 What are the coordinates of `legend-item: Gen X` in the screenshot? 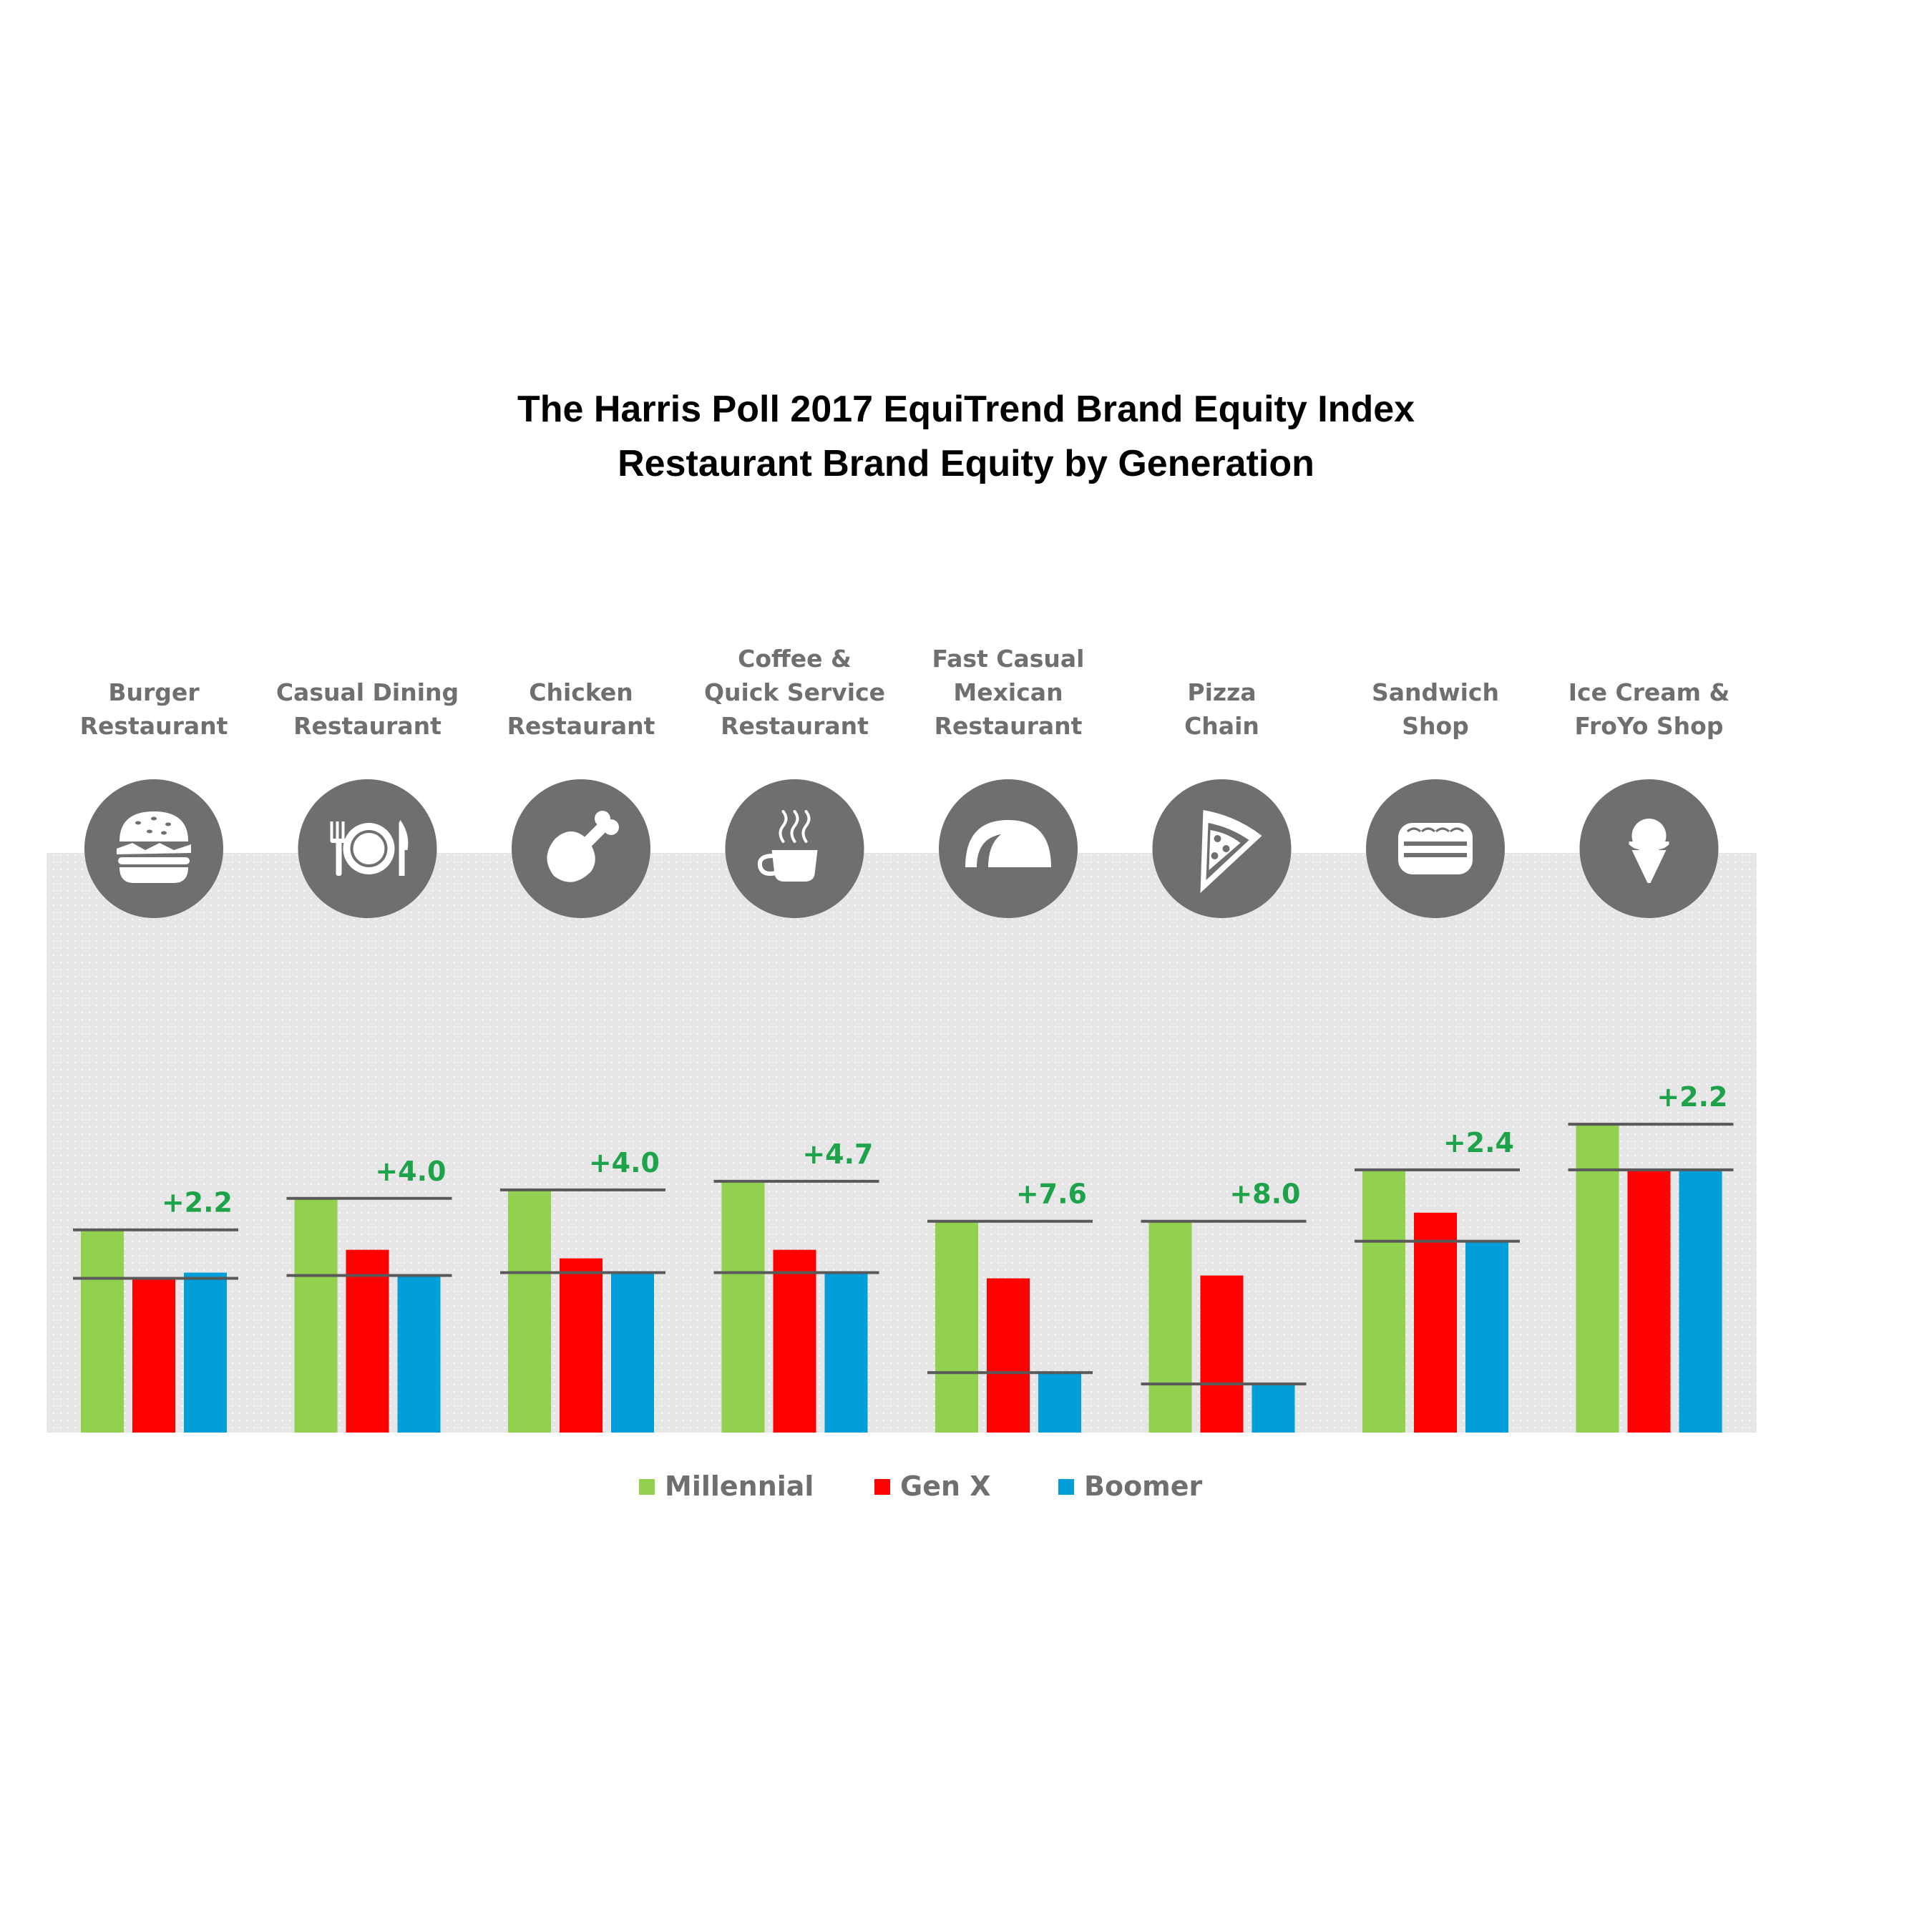 It's located at (932, 1486).